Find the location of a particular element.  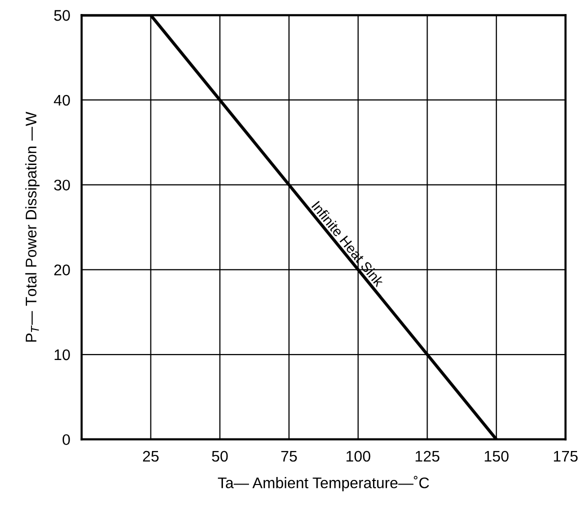

x-tick-label: 150 is located at coordinates (496, 456).